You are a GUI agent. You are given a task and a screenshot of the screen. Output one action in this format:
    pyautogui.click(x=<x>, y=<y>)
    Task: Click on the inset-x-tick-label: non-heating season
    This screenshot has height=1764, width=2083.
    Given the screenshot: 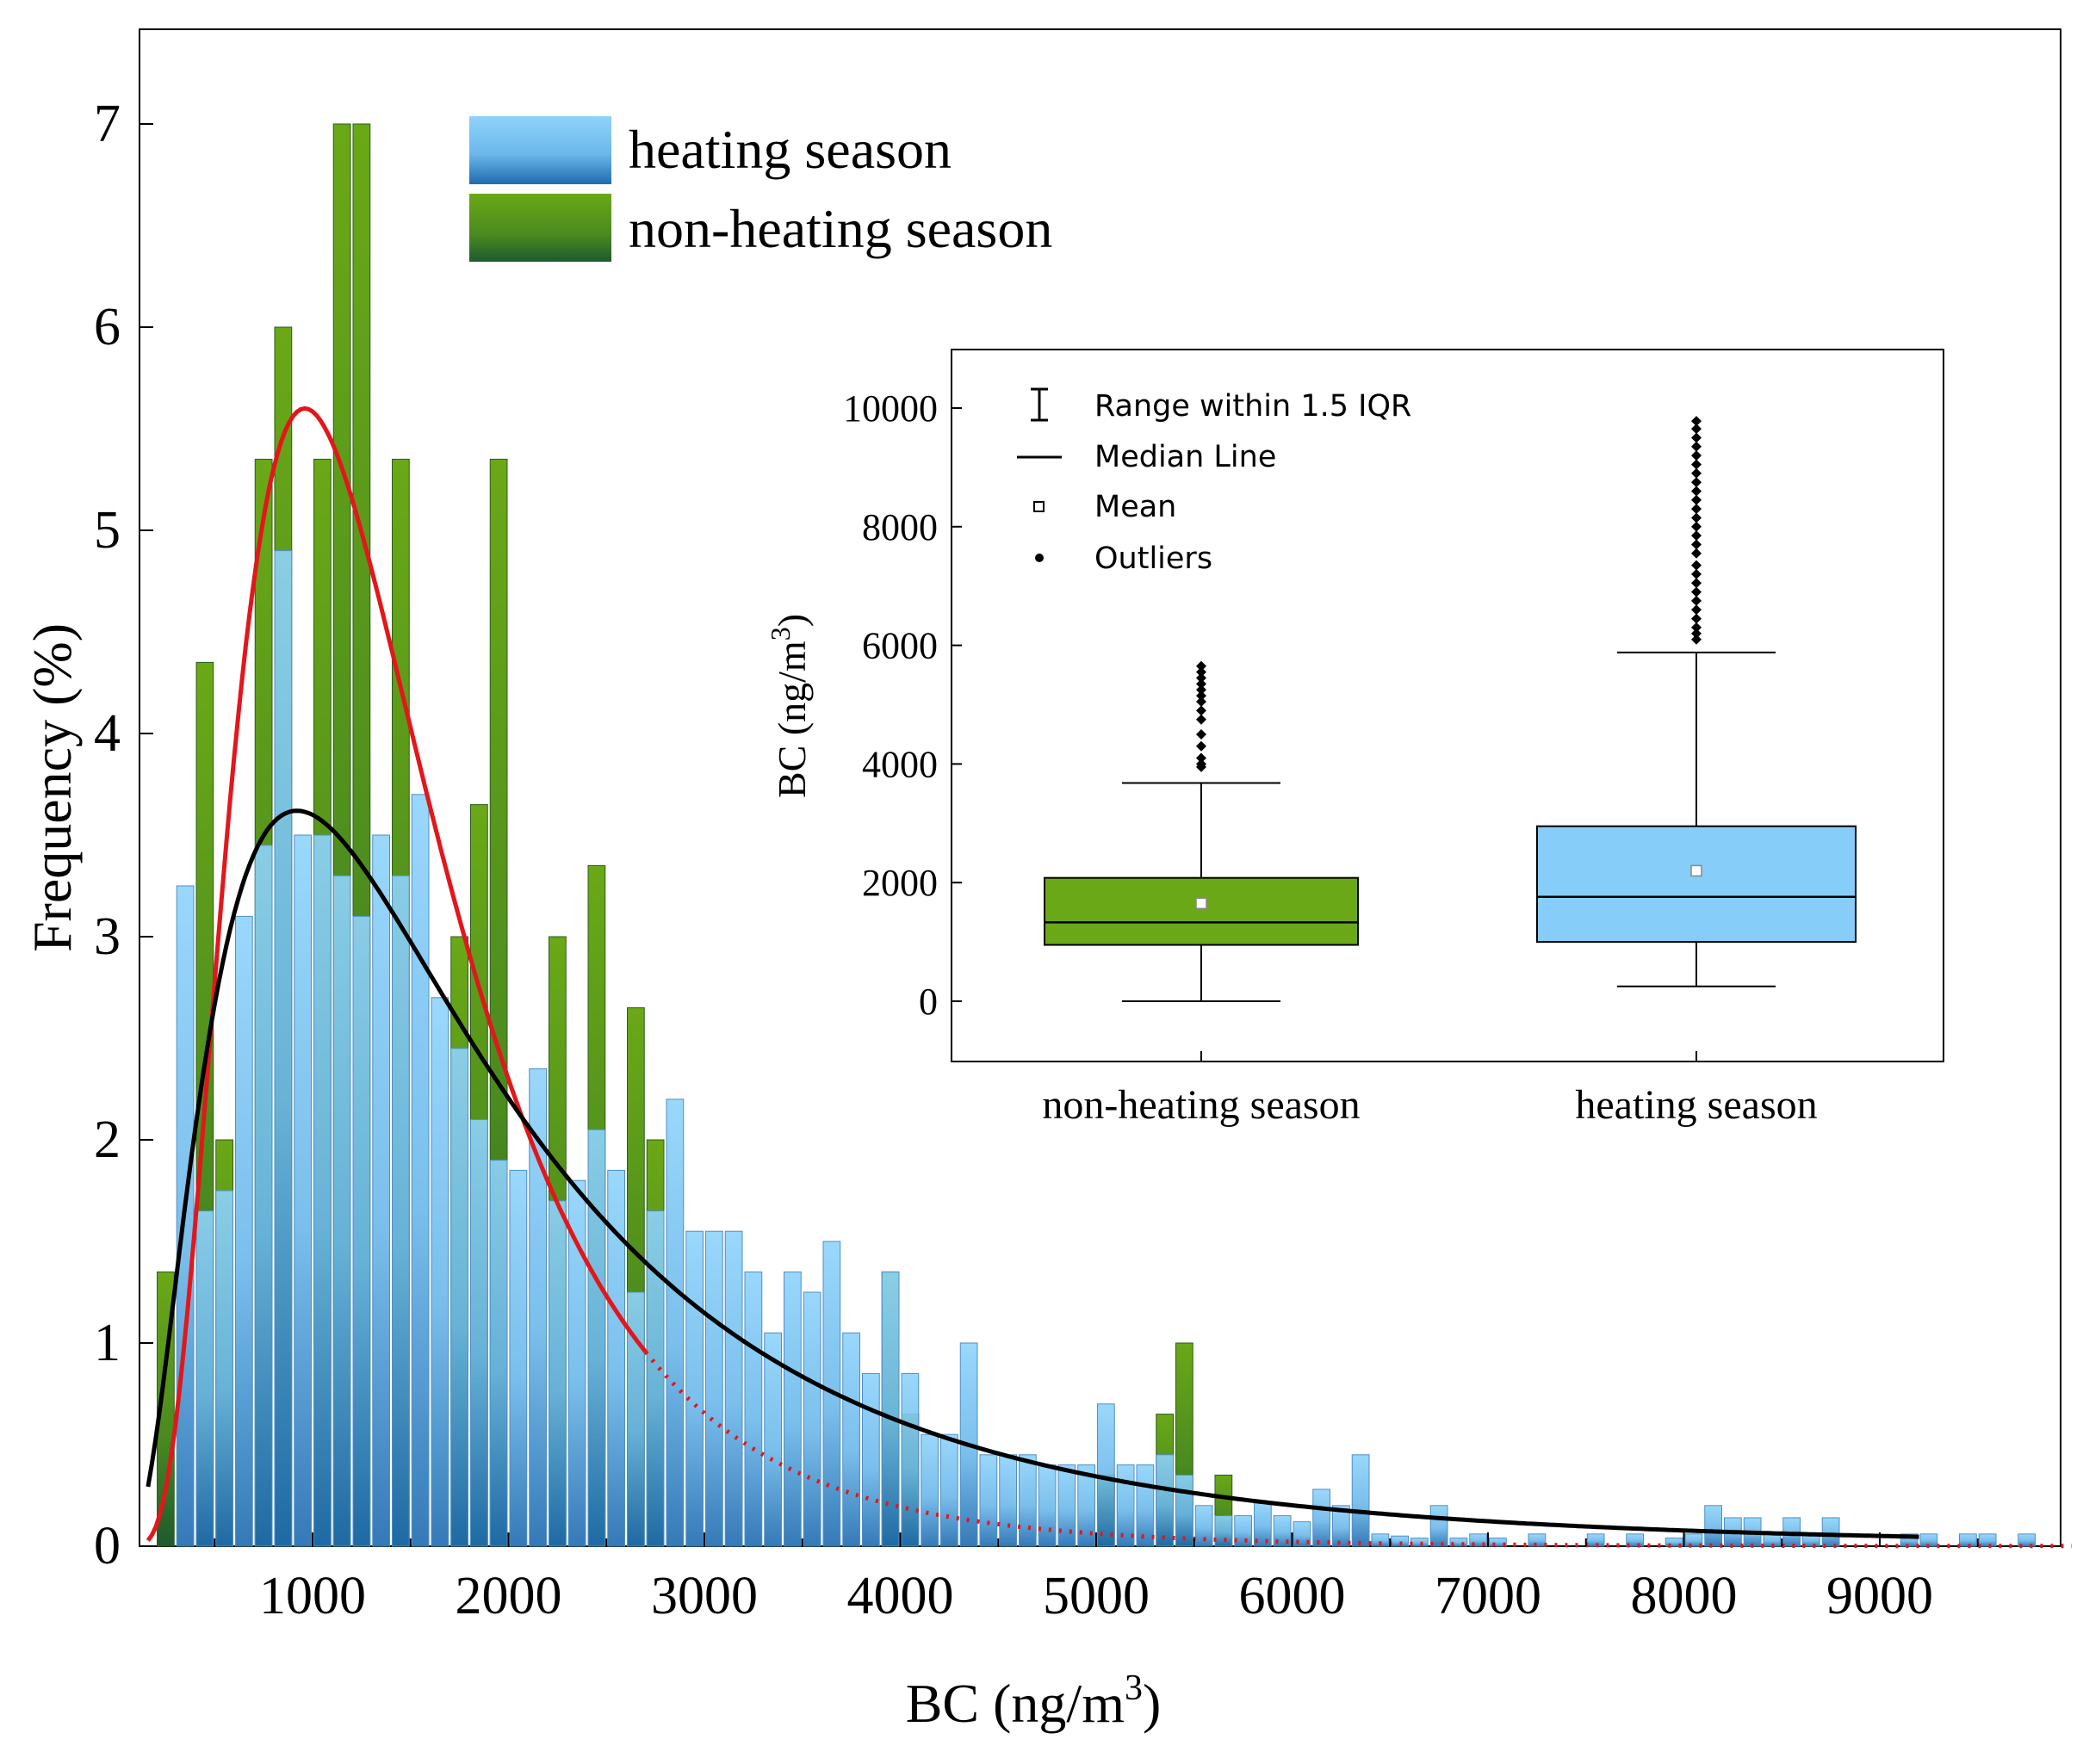 What is the action you would take?
    pyautogui.click(x=1201, y=1105)
    